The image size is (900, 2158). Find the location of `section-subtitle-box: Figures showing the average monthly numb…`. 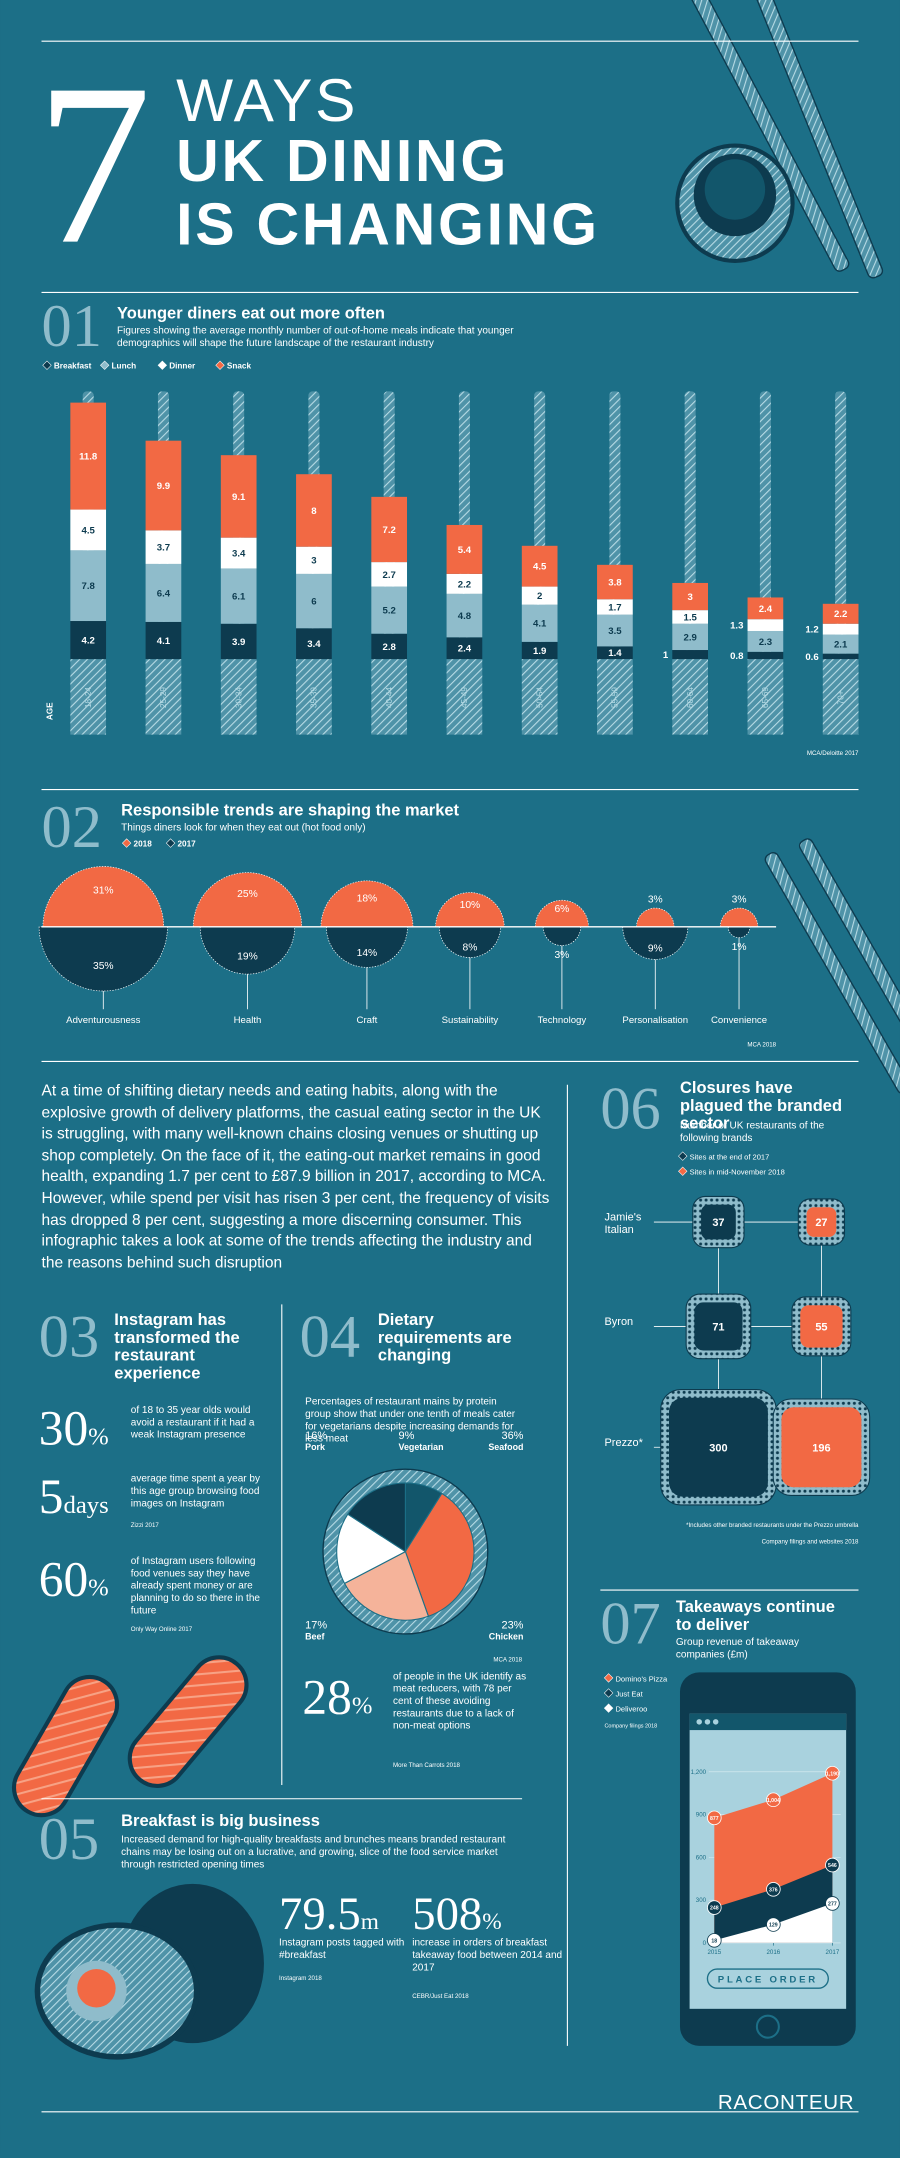

section-subtitle-box: Figures showing the average monthly numb… is located at coordinates (315, 336).